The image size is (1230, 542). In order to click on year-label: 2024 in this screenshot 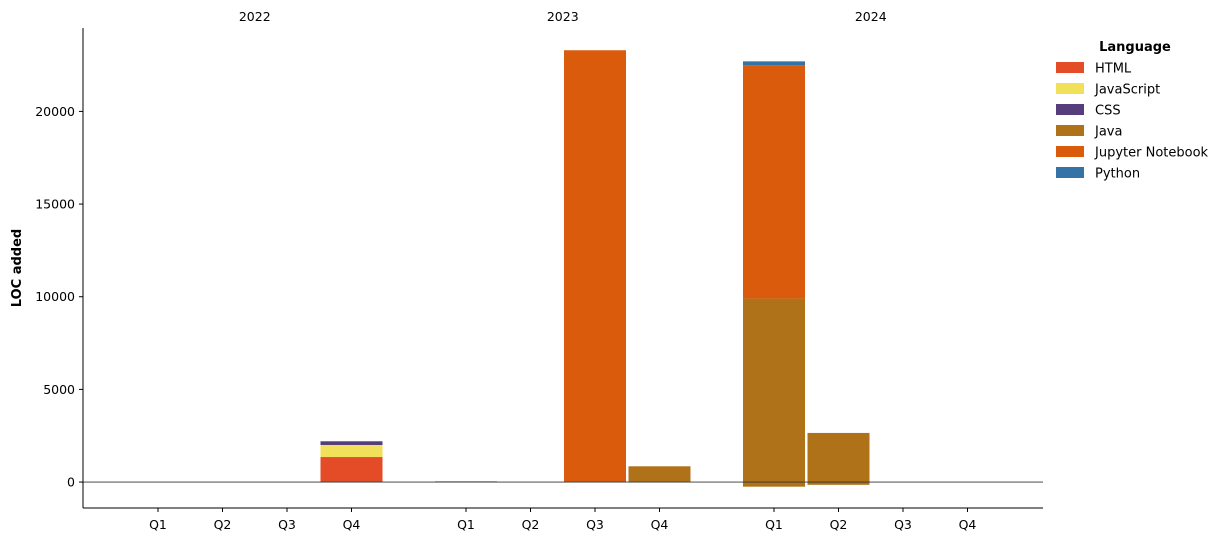, I will do `click(871, 16)`.